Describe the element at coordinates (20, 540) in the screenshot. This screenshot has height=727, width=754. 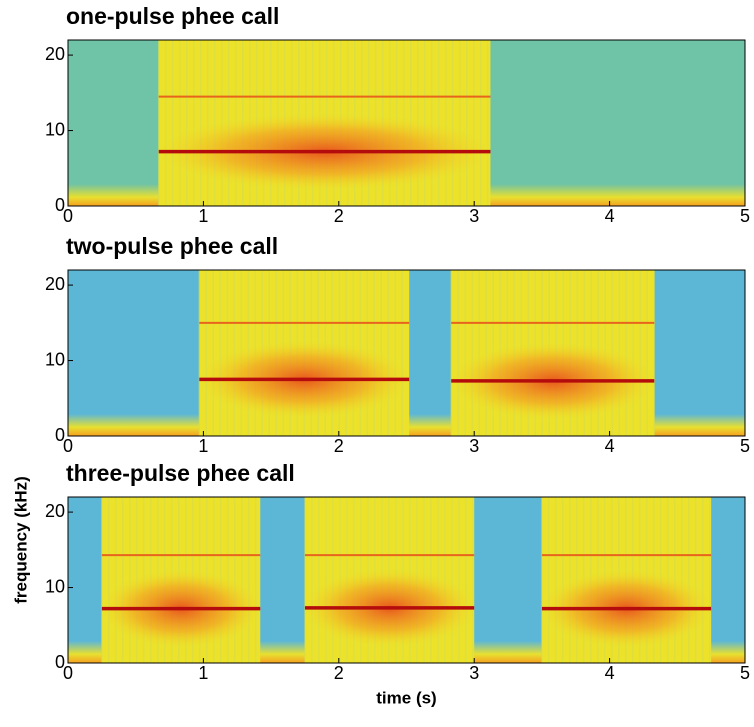
I see `y-axis-label: frequency (kHz)` at that location.